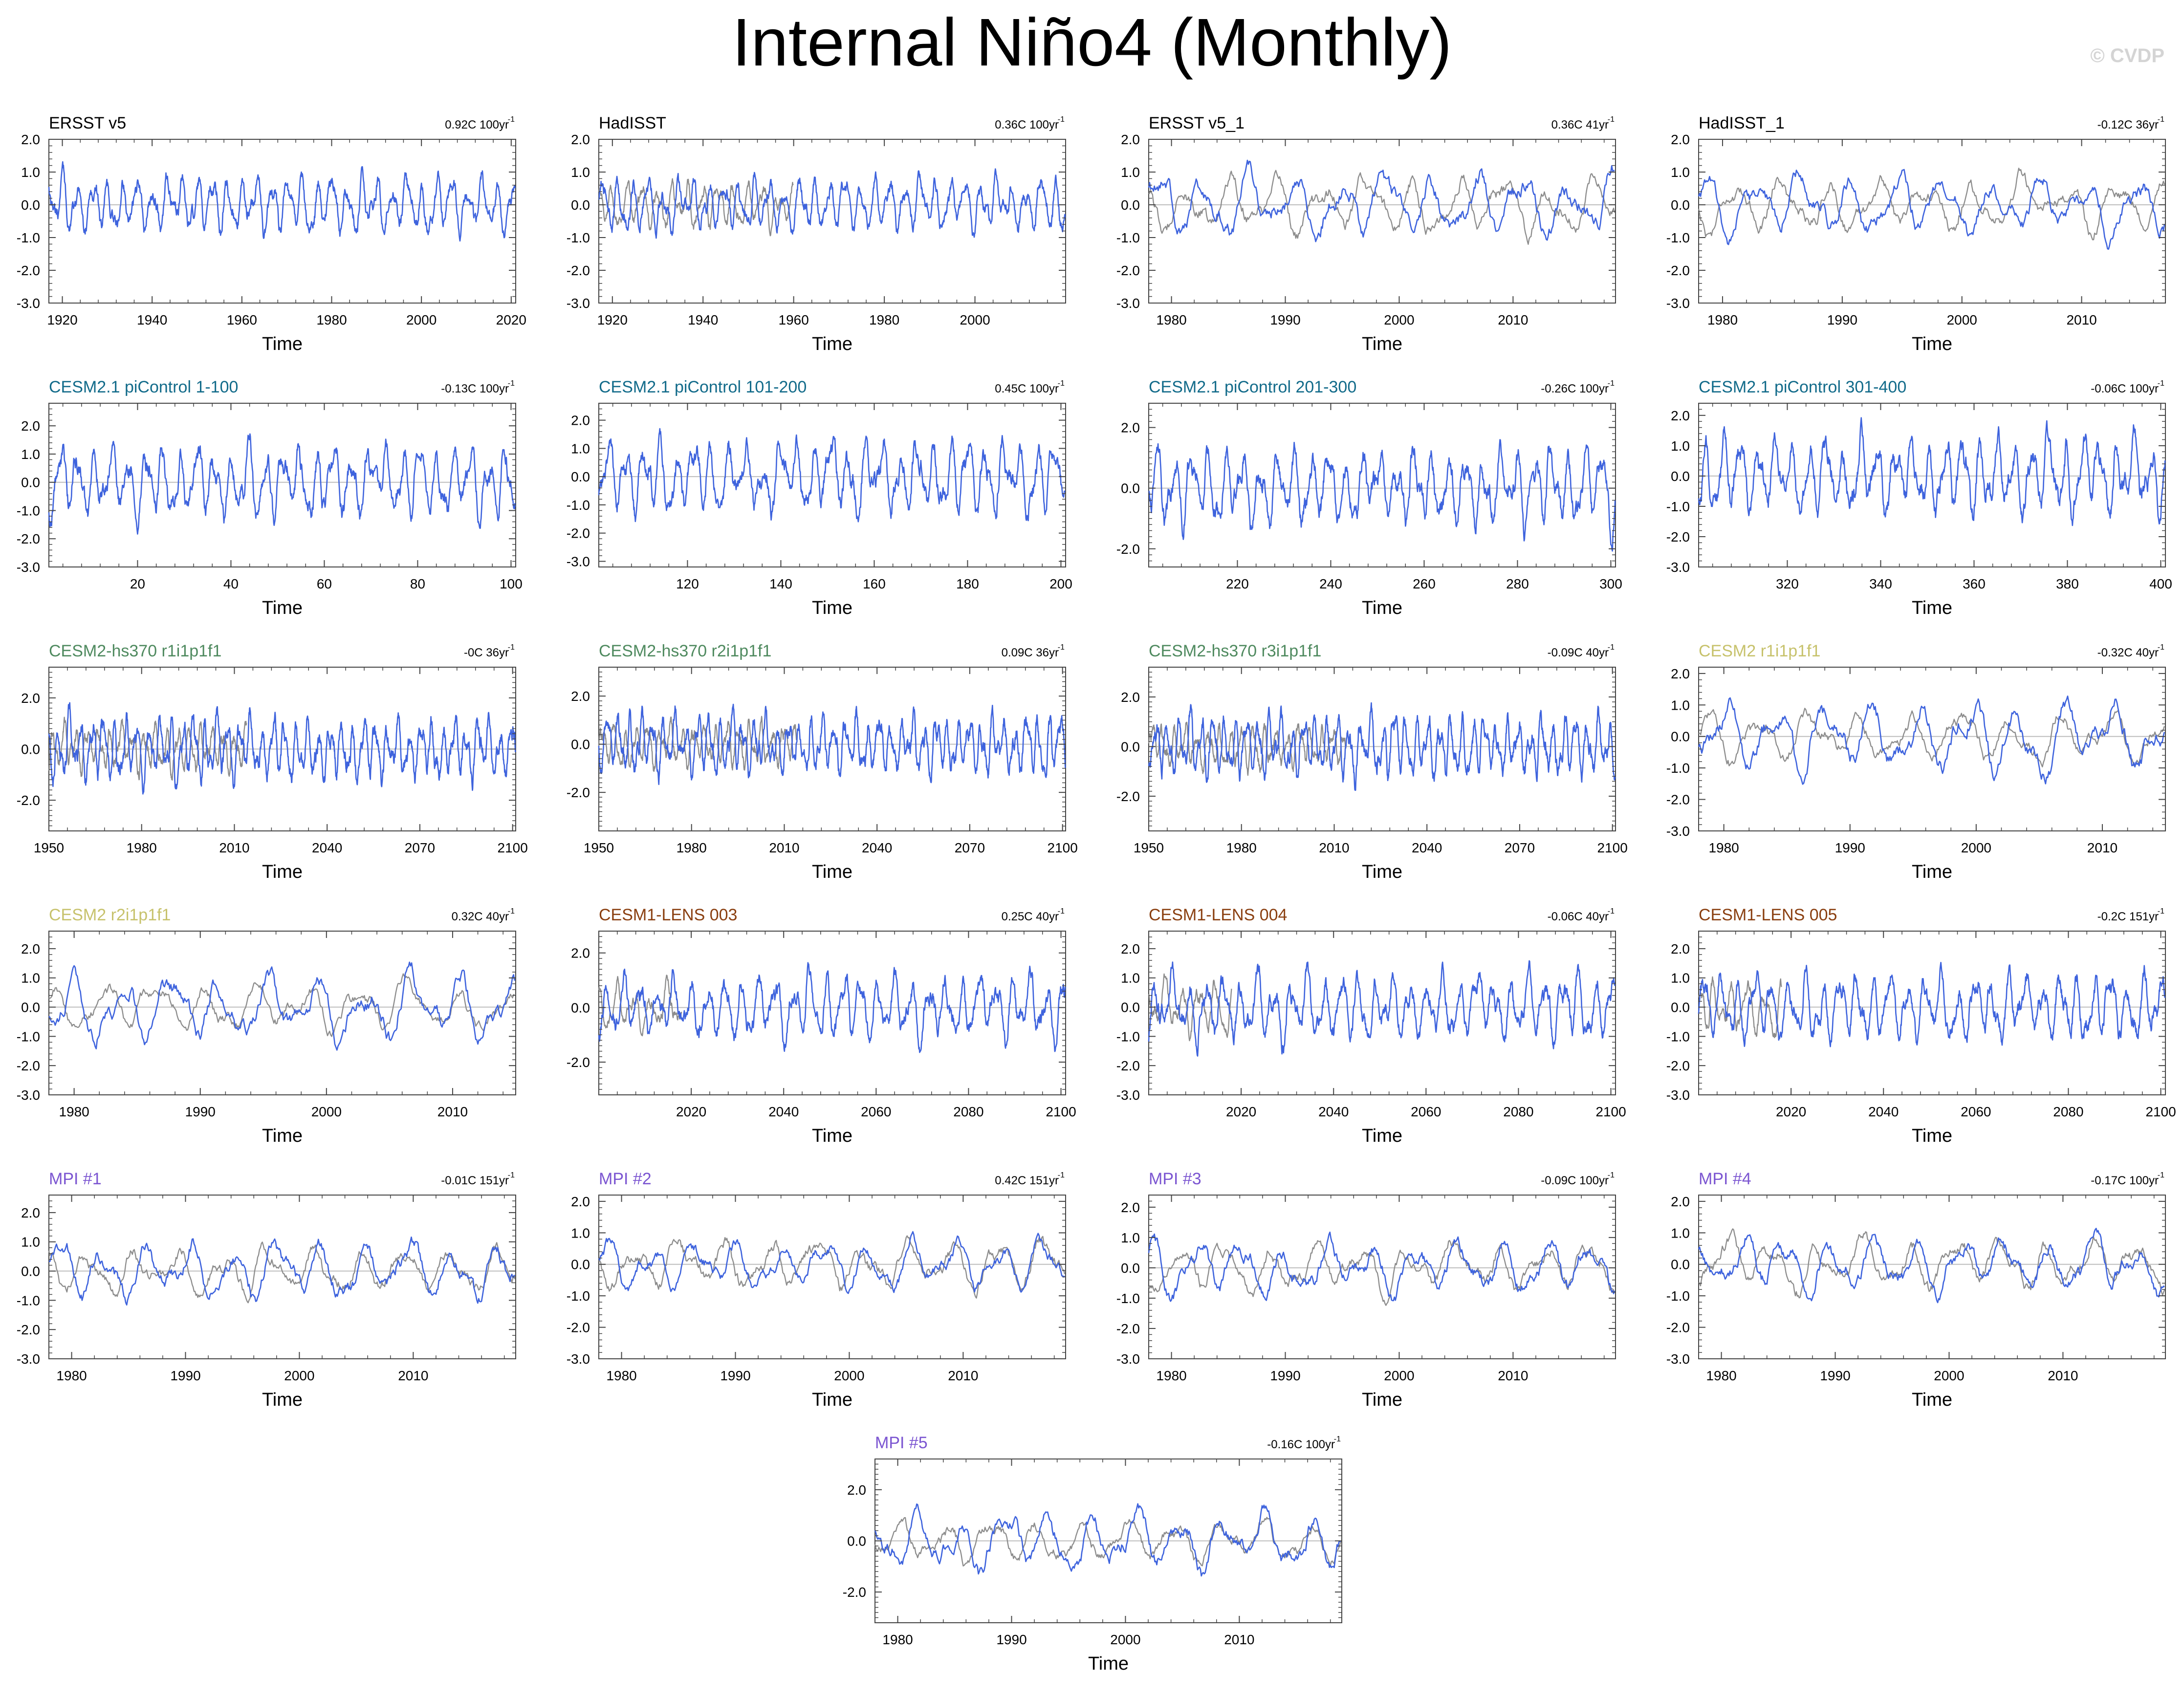 This screenshot has width=2184, height=1698. Describe the element at coordinates (1175, 1179) in the screenshot. I see `panel-title: MPI #3` at that location.